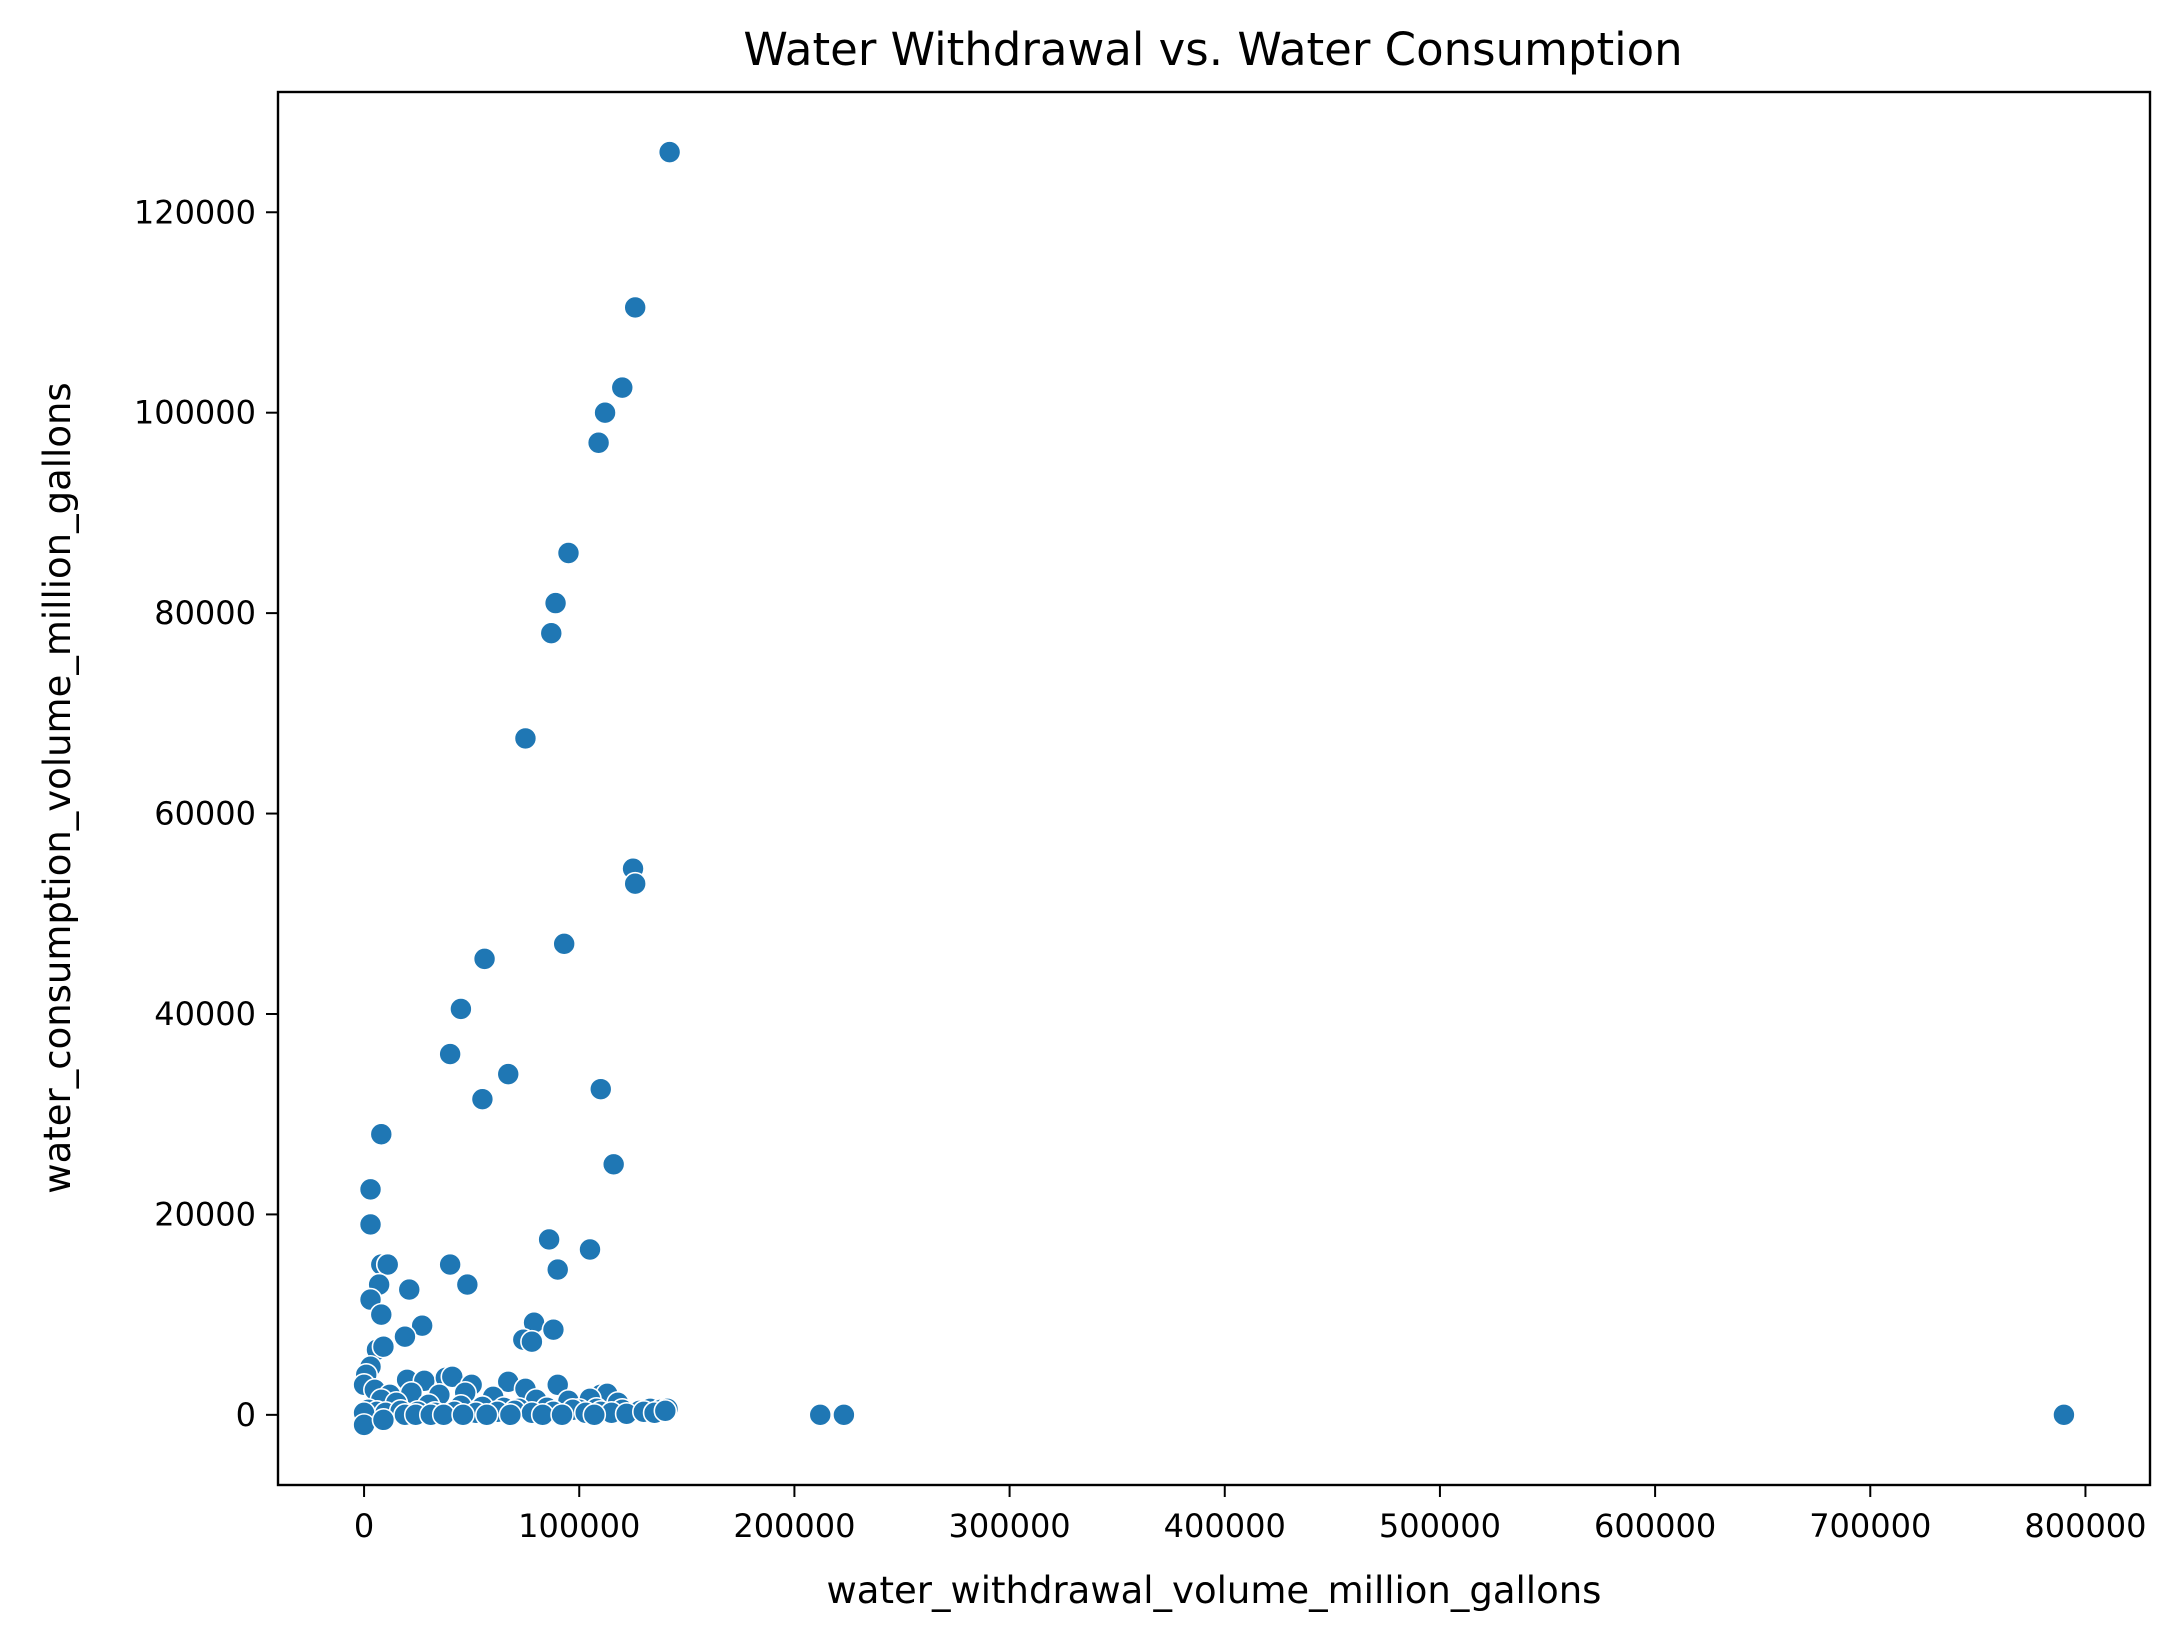 Image resolution: width=2181 pixels, height=1635 pixels. I want to click on chart-title: Water Withdrawal vs. Water Consumption, so click(1212, 49).